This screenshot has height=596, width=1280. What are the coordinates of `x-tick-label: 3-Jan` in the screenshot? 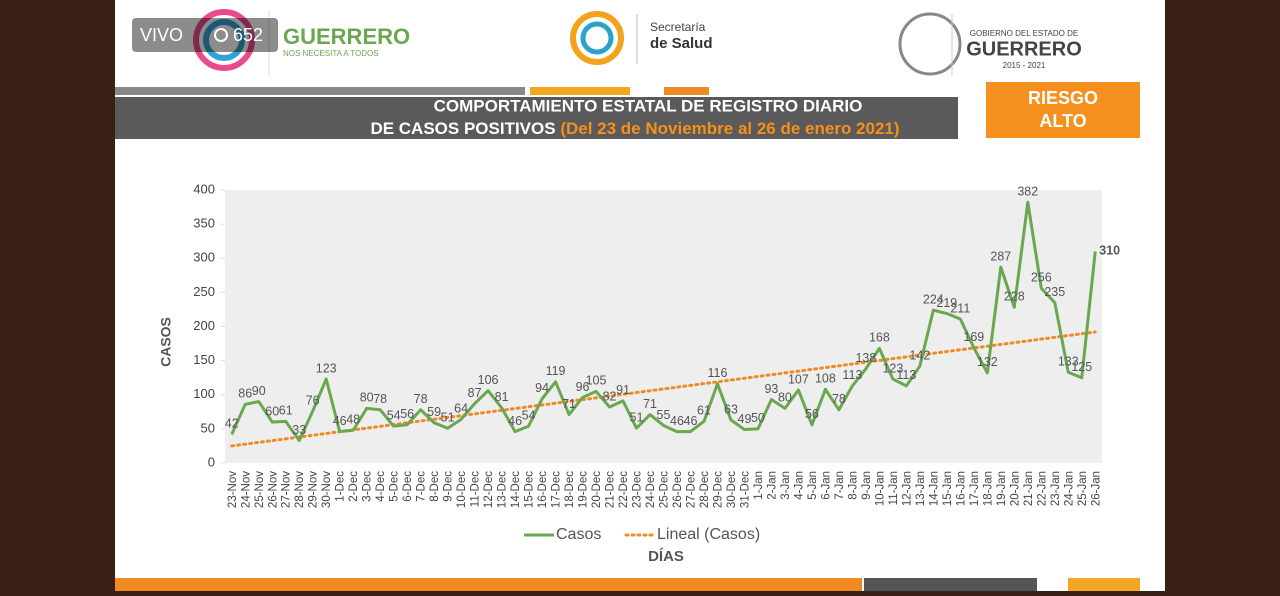 It's located at (786, 485).